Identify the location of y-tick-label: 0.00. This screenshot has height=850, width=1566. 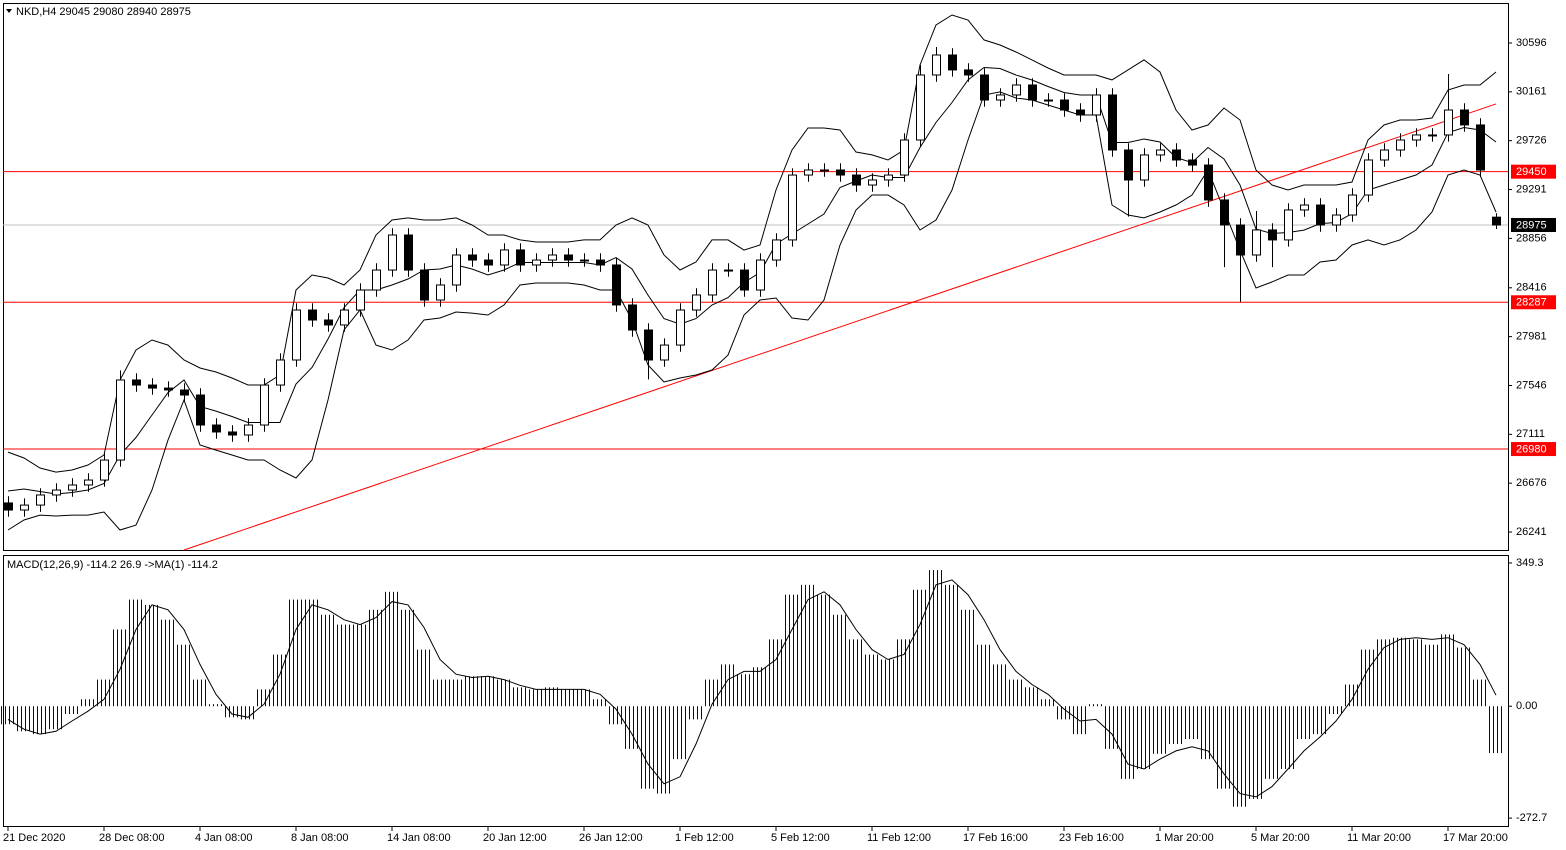
(1526, 706).